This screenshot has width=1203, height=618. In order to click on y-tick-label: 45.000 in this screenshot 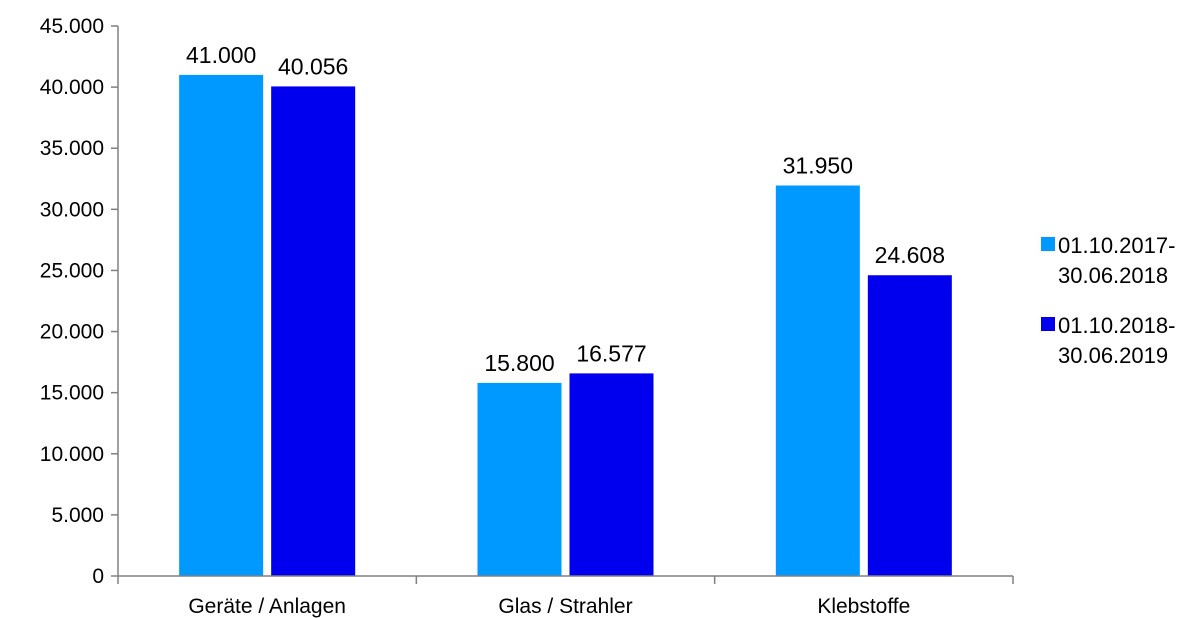, I will do `click(72, 26)`.